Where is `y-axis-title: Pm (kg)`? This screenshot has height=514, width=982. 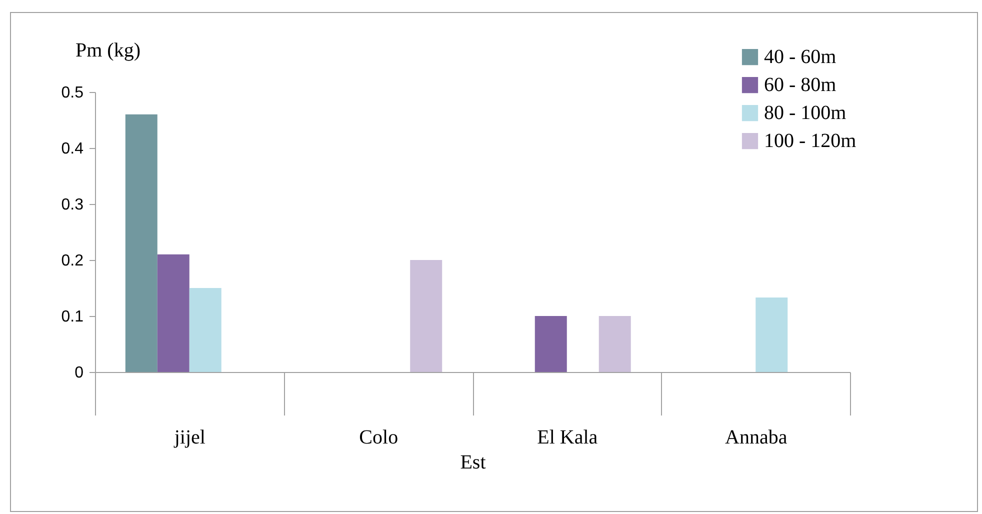 y-axis-title: Pm (kg) is located at coordinates (108, 51).